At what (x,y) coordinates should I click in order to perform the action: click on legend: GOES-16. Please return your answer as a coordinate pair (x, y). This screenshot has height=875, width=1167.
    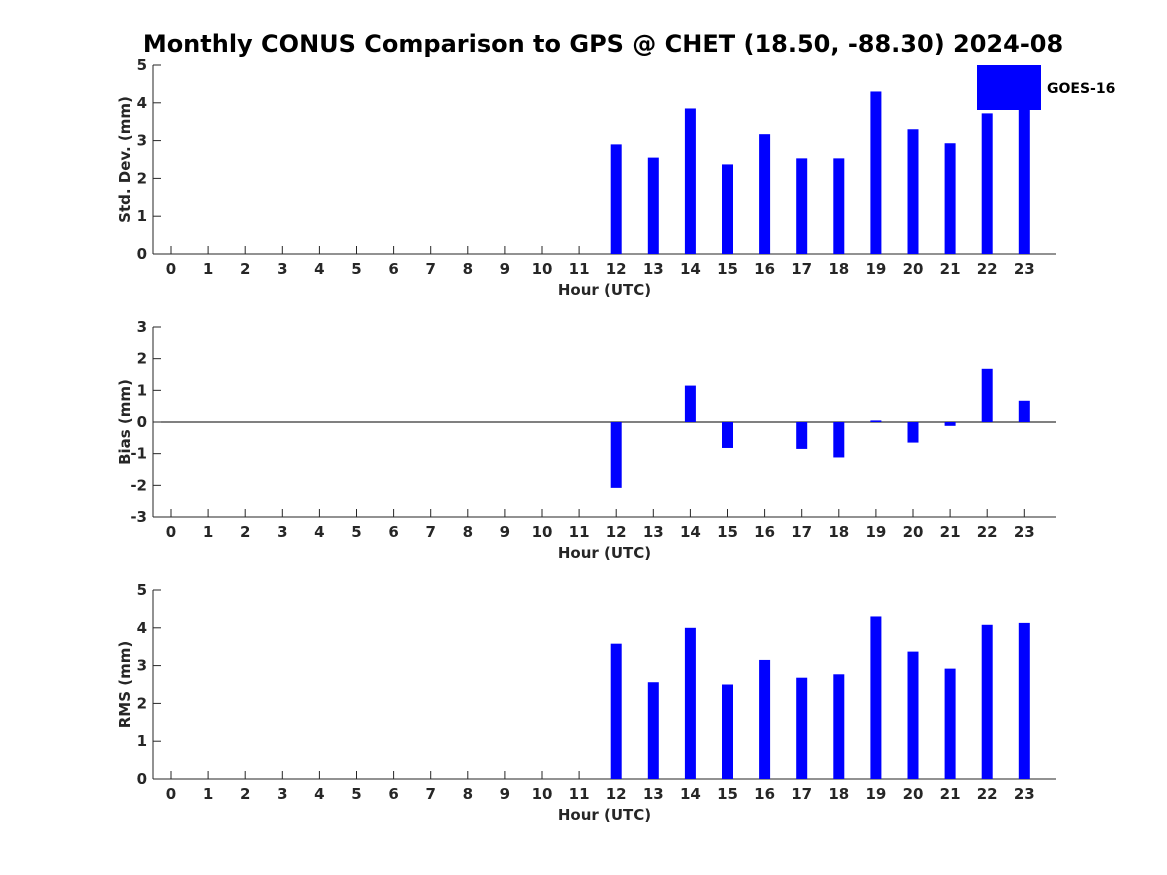
    Looking at the image, I should click on (1046, 87).